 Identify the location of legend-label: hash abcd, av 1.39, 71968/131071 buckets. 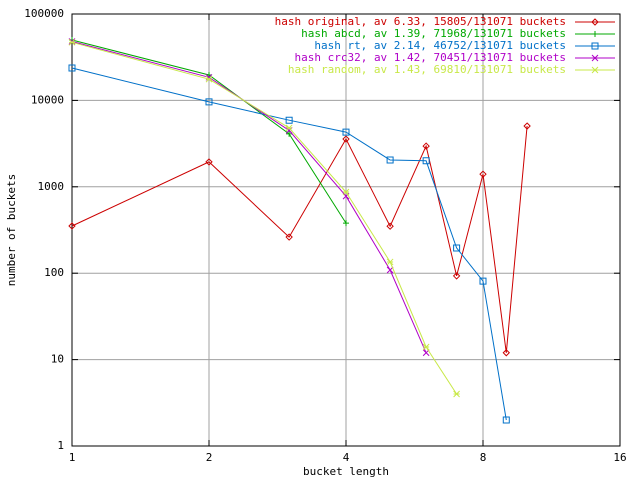
(433, 33).